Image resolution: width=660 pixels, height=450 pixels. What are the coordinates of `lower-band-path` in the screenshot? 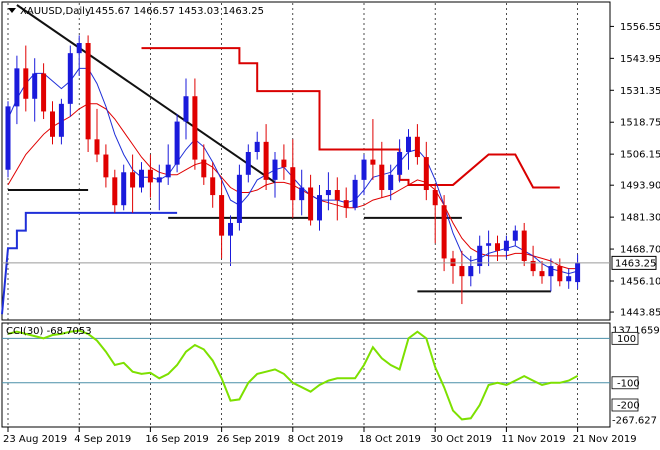 It's located at (89, 263).